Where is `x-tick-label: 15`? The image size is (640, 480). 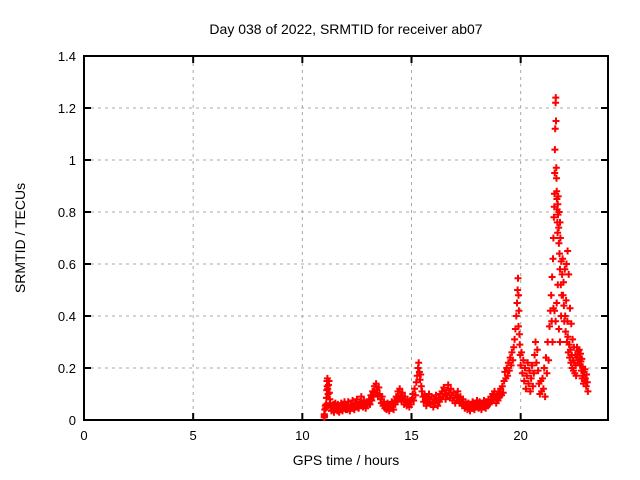 x-tick-label: 15 is located at coordinates (411, 435).